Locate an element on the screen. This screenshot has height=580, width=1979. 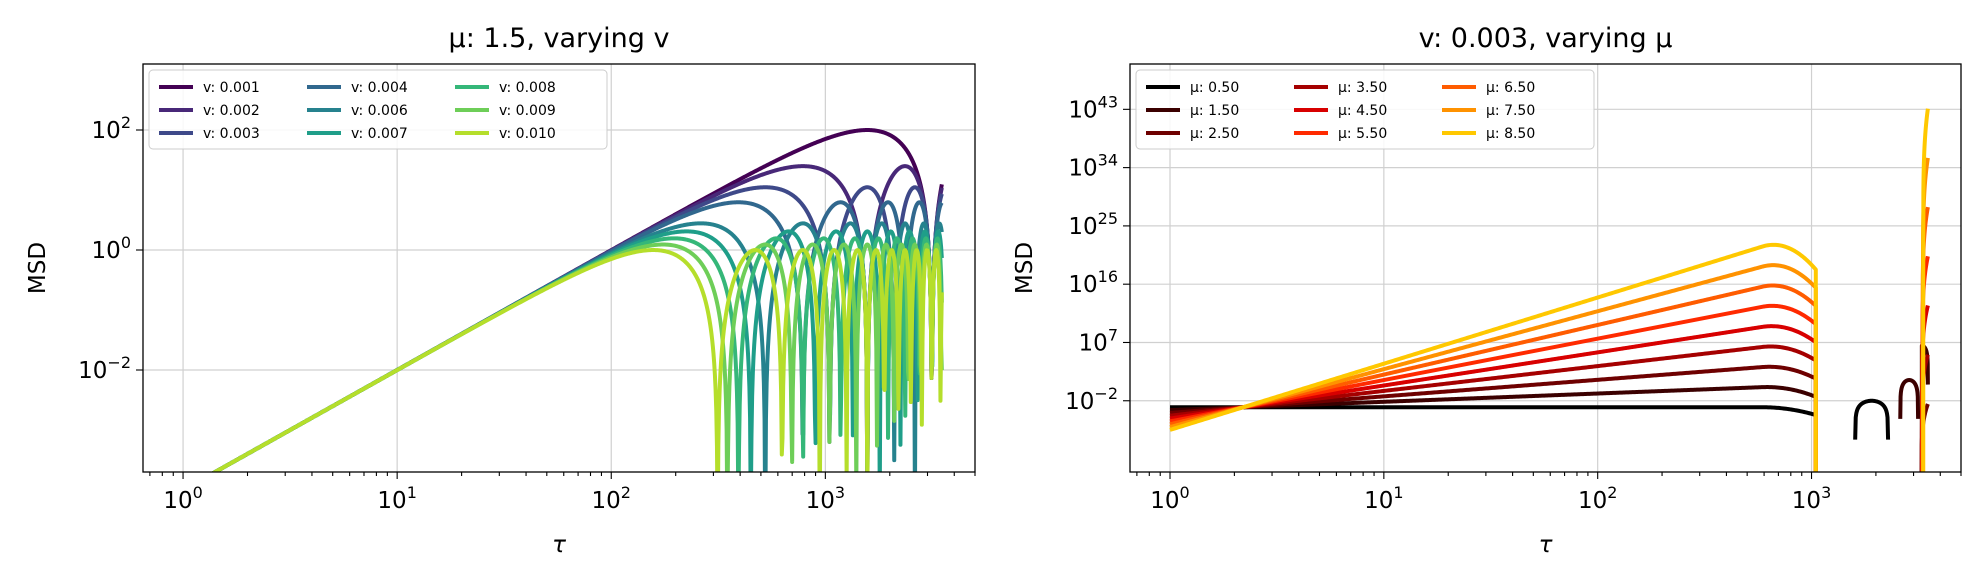
chart-title: v: 0.003, varying μ is located at coordinates (1546, 38).